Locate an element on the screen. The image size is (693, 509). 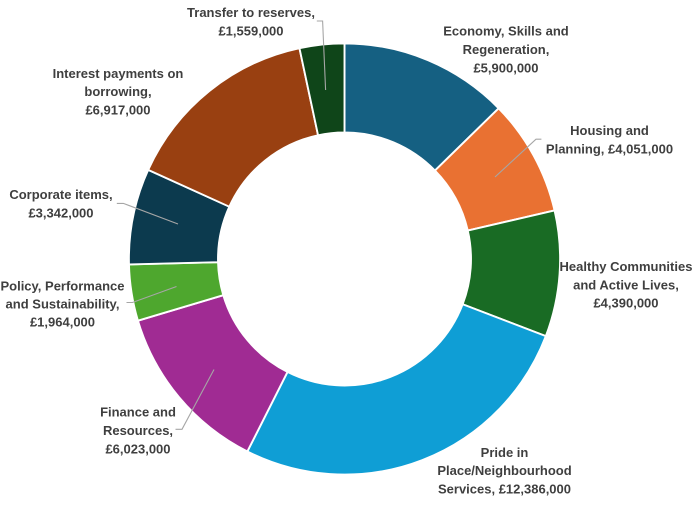
svg-text: and Sustainability, is located at coordinates (63, 304).